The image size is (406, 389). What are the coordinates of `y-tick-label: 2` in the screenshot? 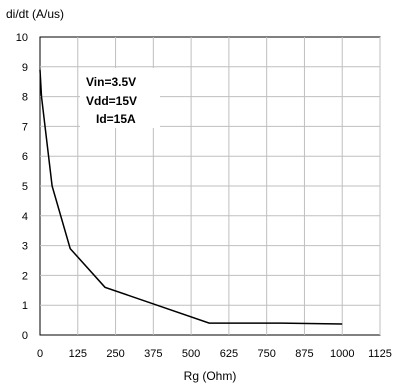 It's located at (25, 276).